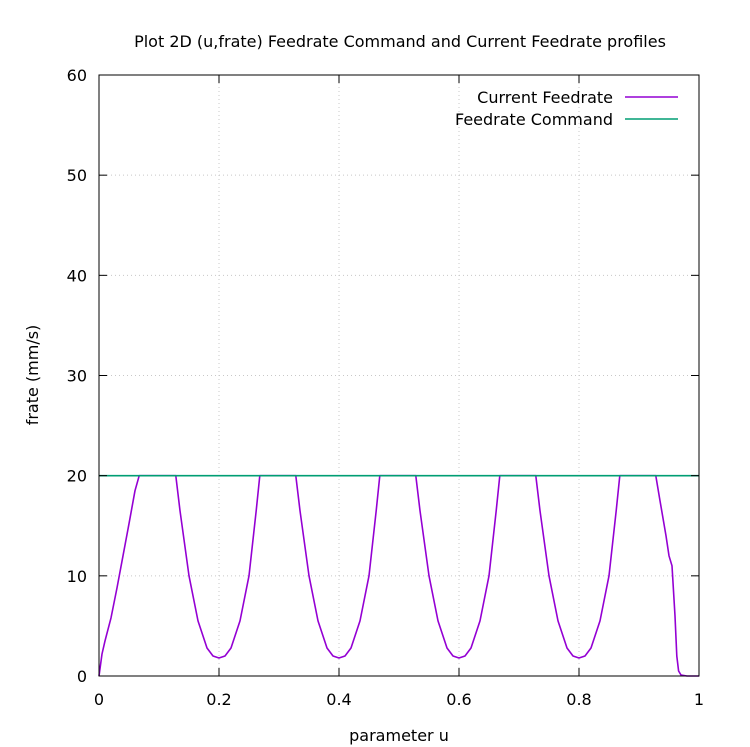 This screenshot has height=747, width=750. Describe the element at coordinates (566, 108) in the screenshot. I see `legend: Current Feedrate Feedrate Command` at that location.